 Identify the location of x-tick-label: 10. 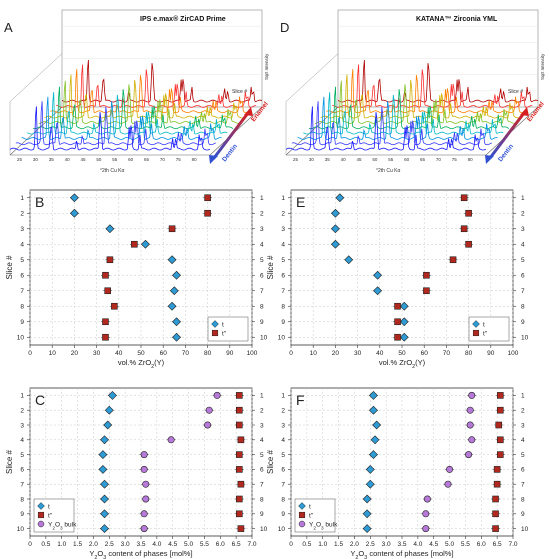
(314, 353).